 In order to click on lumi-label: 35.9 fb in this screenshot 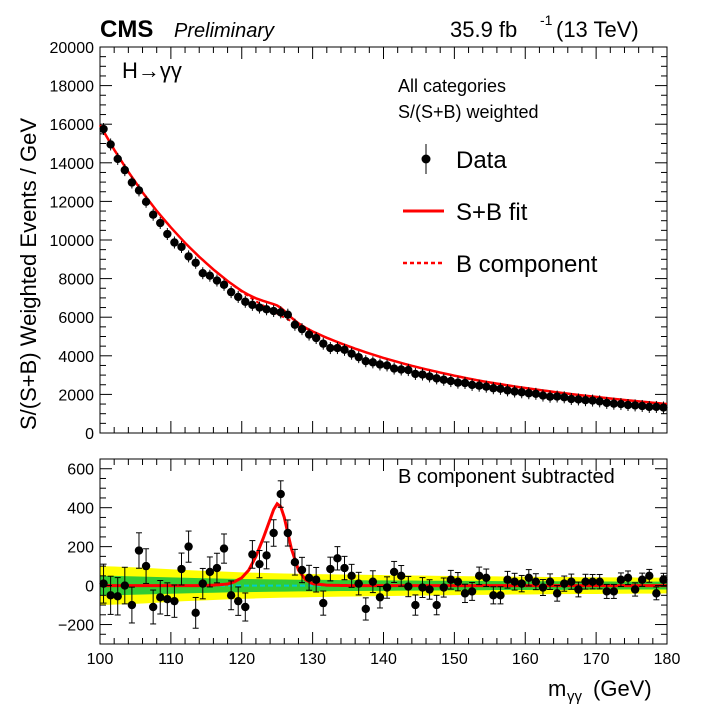, I will do `click(483, 29)`.